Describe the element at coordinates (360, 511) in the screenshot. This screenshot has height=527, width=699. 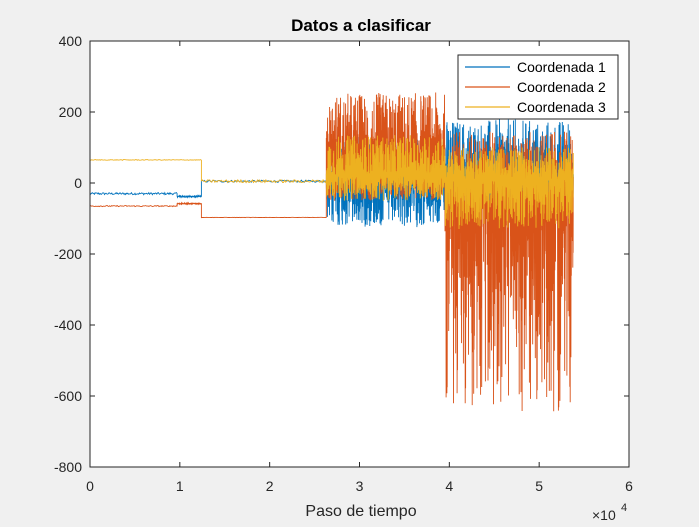
I see `x-axis-label: Paso de tiempo` at that location.